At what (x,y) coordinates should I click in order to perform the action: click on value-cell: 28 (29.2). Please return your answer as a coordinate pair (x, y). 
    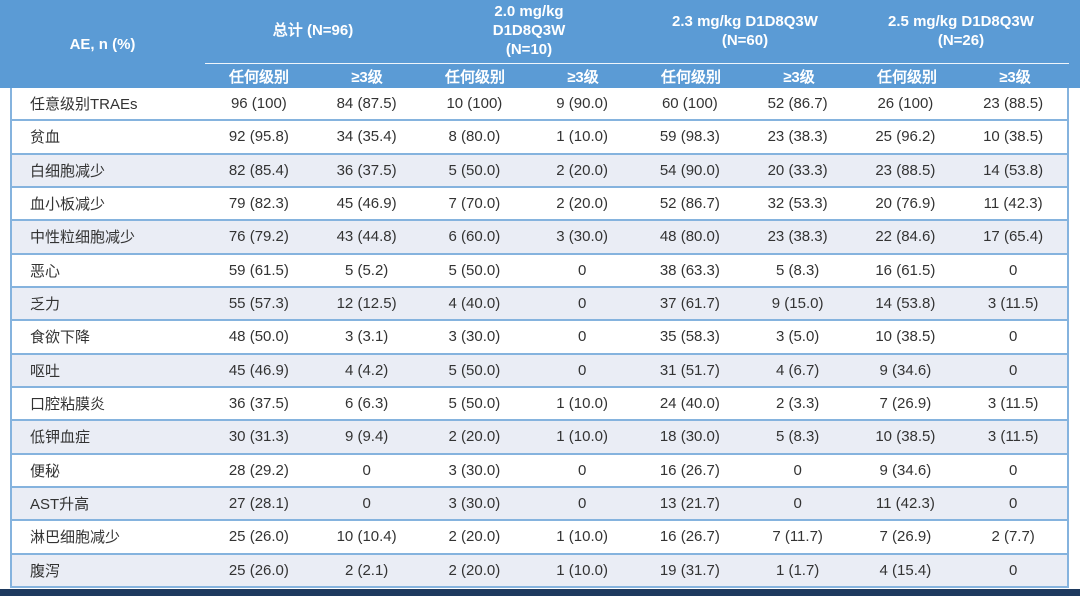
    Looking at the image, I should click on (258, 470).